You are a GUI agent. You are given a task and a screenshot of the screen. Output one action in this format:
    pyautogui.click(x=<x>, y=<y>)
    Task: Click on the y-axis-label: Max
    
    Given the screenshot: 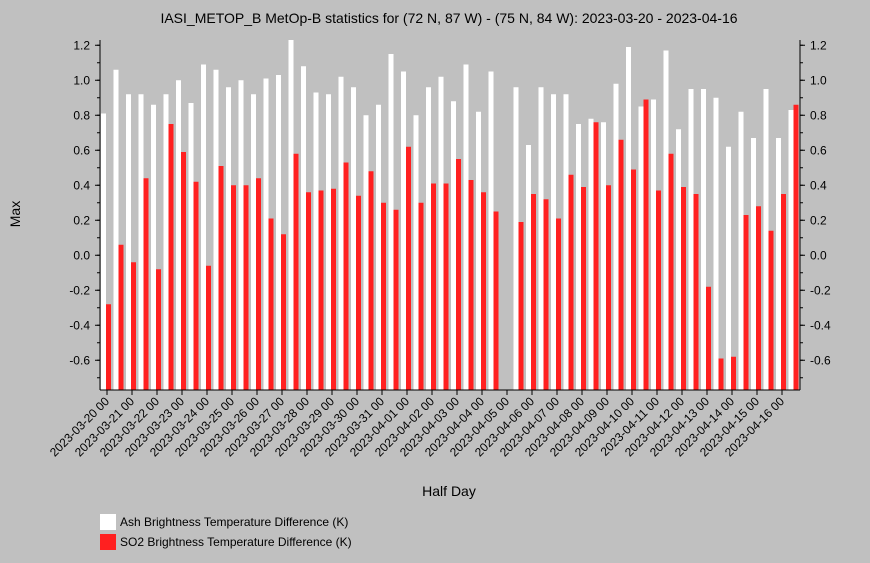 What is the action you would take?
    pyautogui.click(x=15, y=214)
    